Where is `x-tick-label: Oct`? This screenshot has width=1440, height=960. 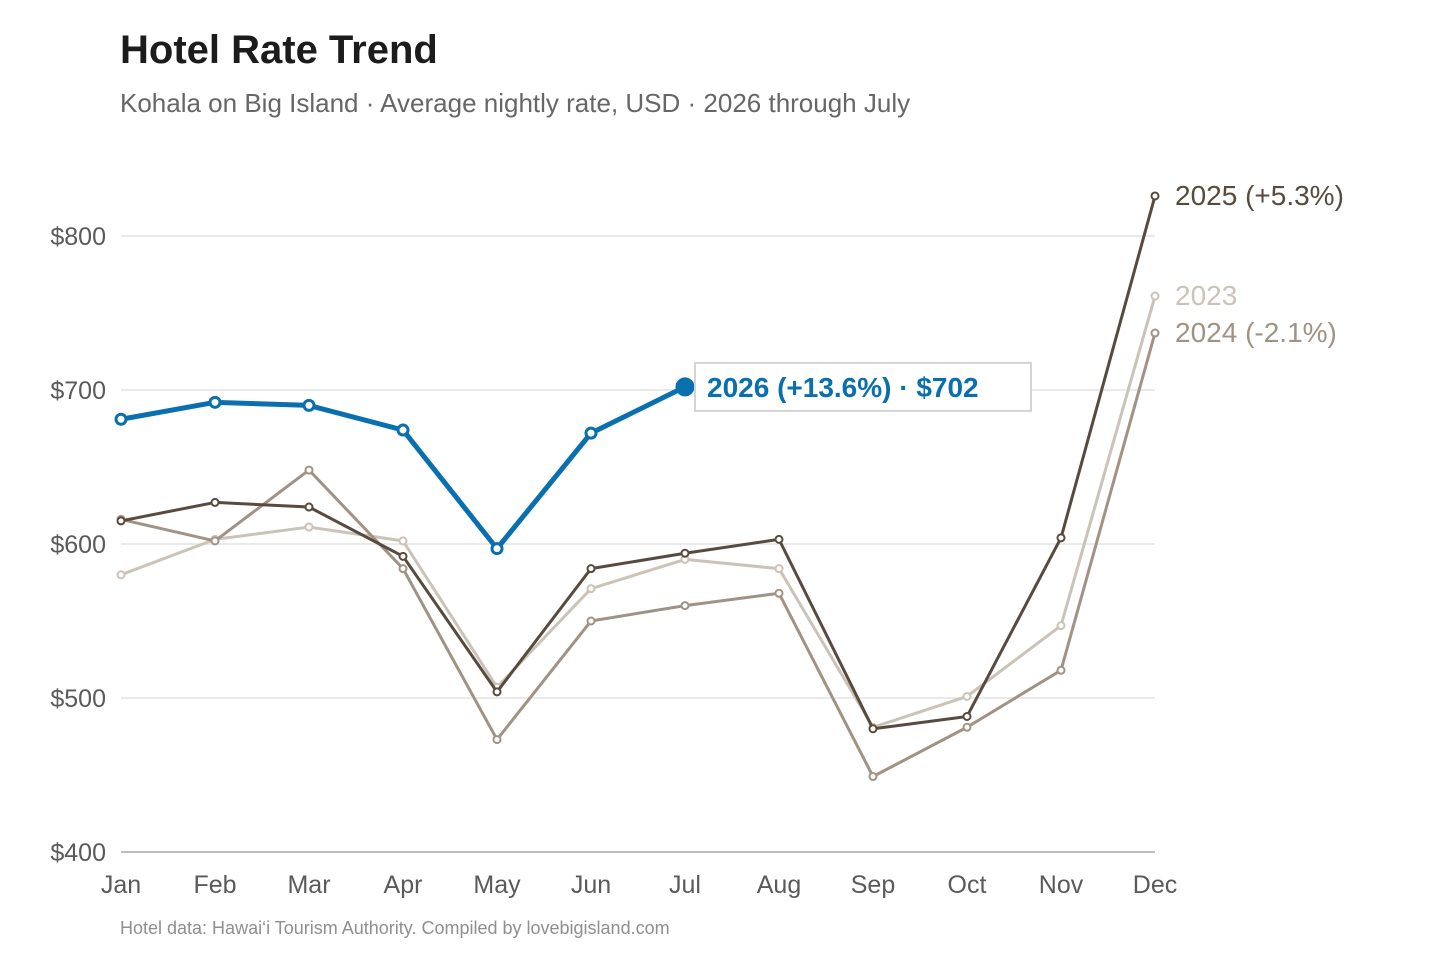 x-tick-label: Oct is located at coordinates (967, 885).